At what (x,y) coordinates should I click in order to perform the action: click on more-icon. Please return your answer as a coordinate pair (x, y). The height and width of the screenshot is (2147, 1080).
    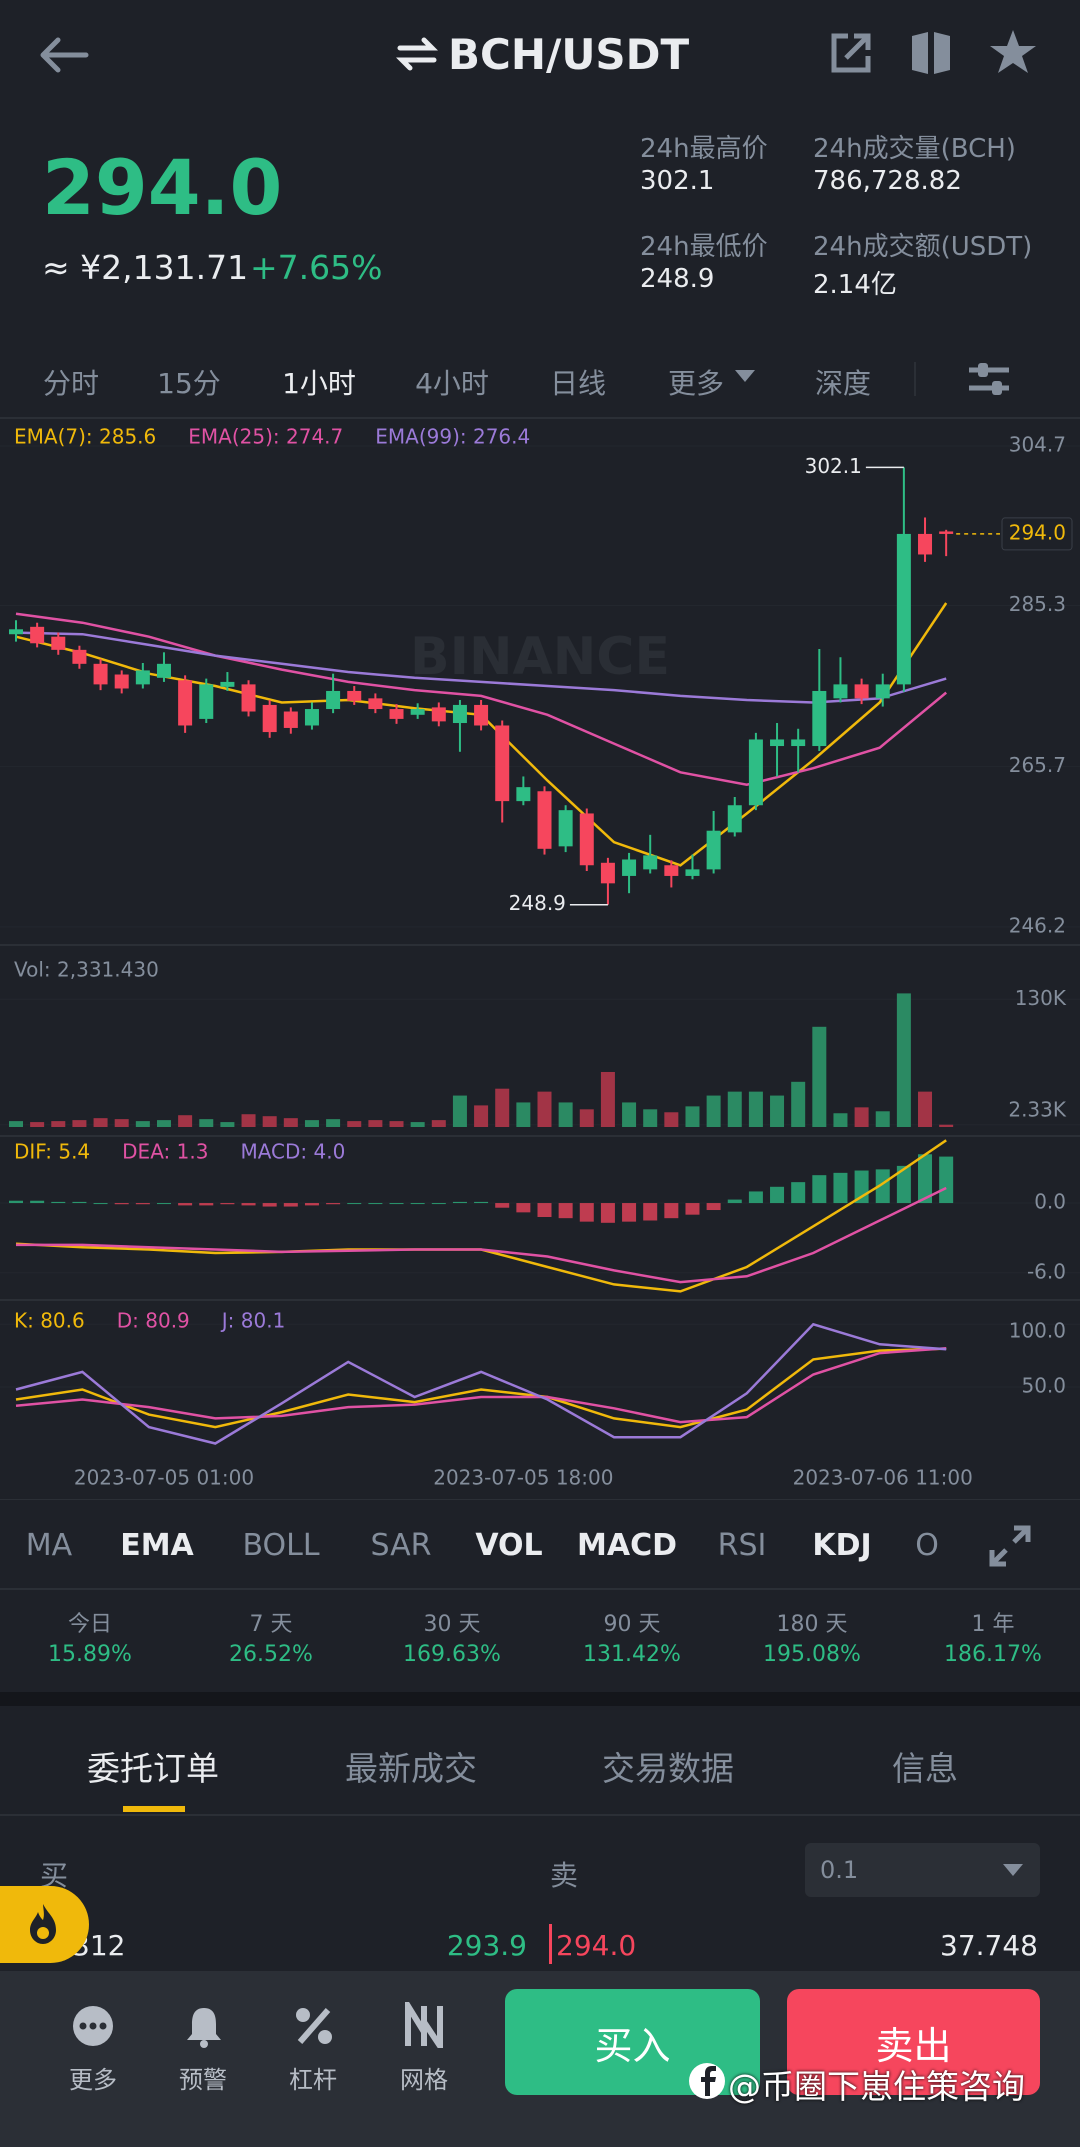
    Looking at the image, I should click on (93, 2026).